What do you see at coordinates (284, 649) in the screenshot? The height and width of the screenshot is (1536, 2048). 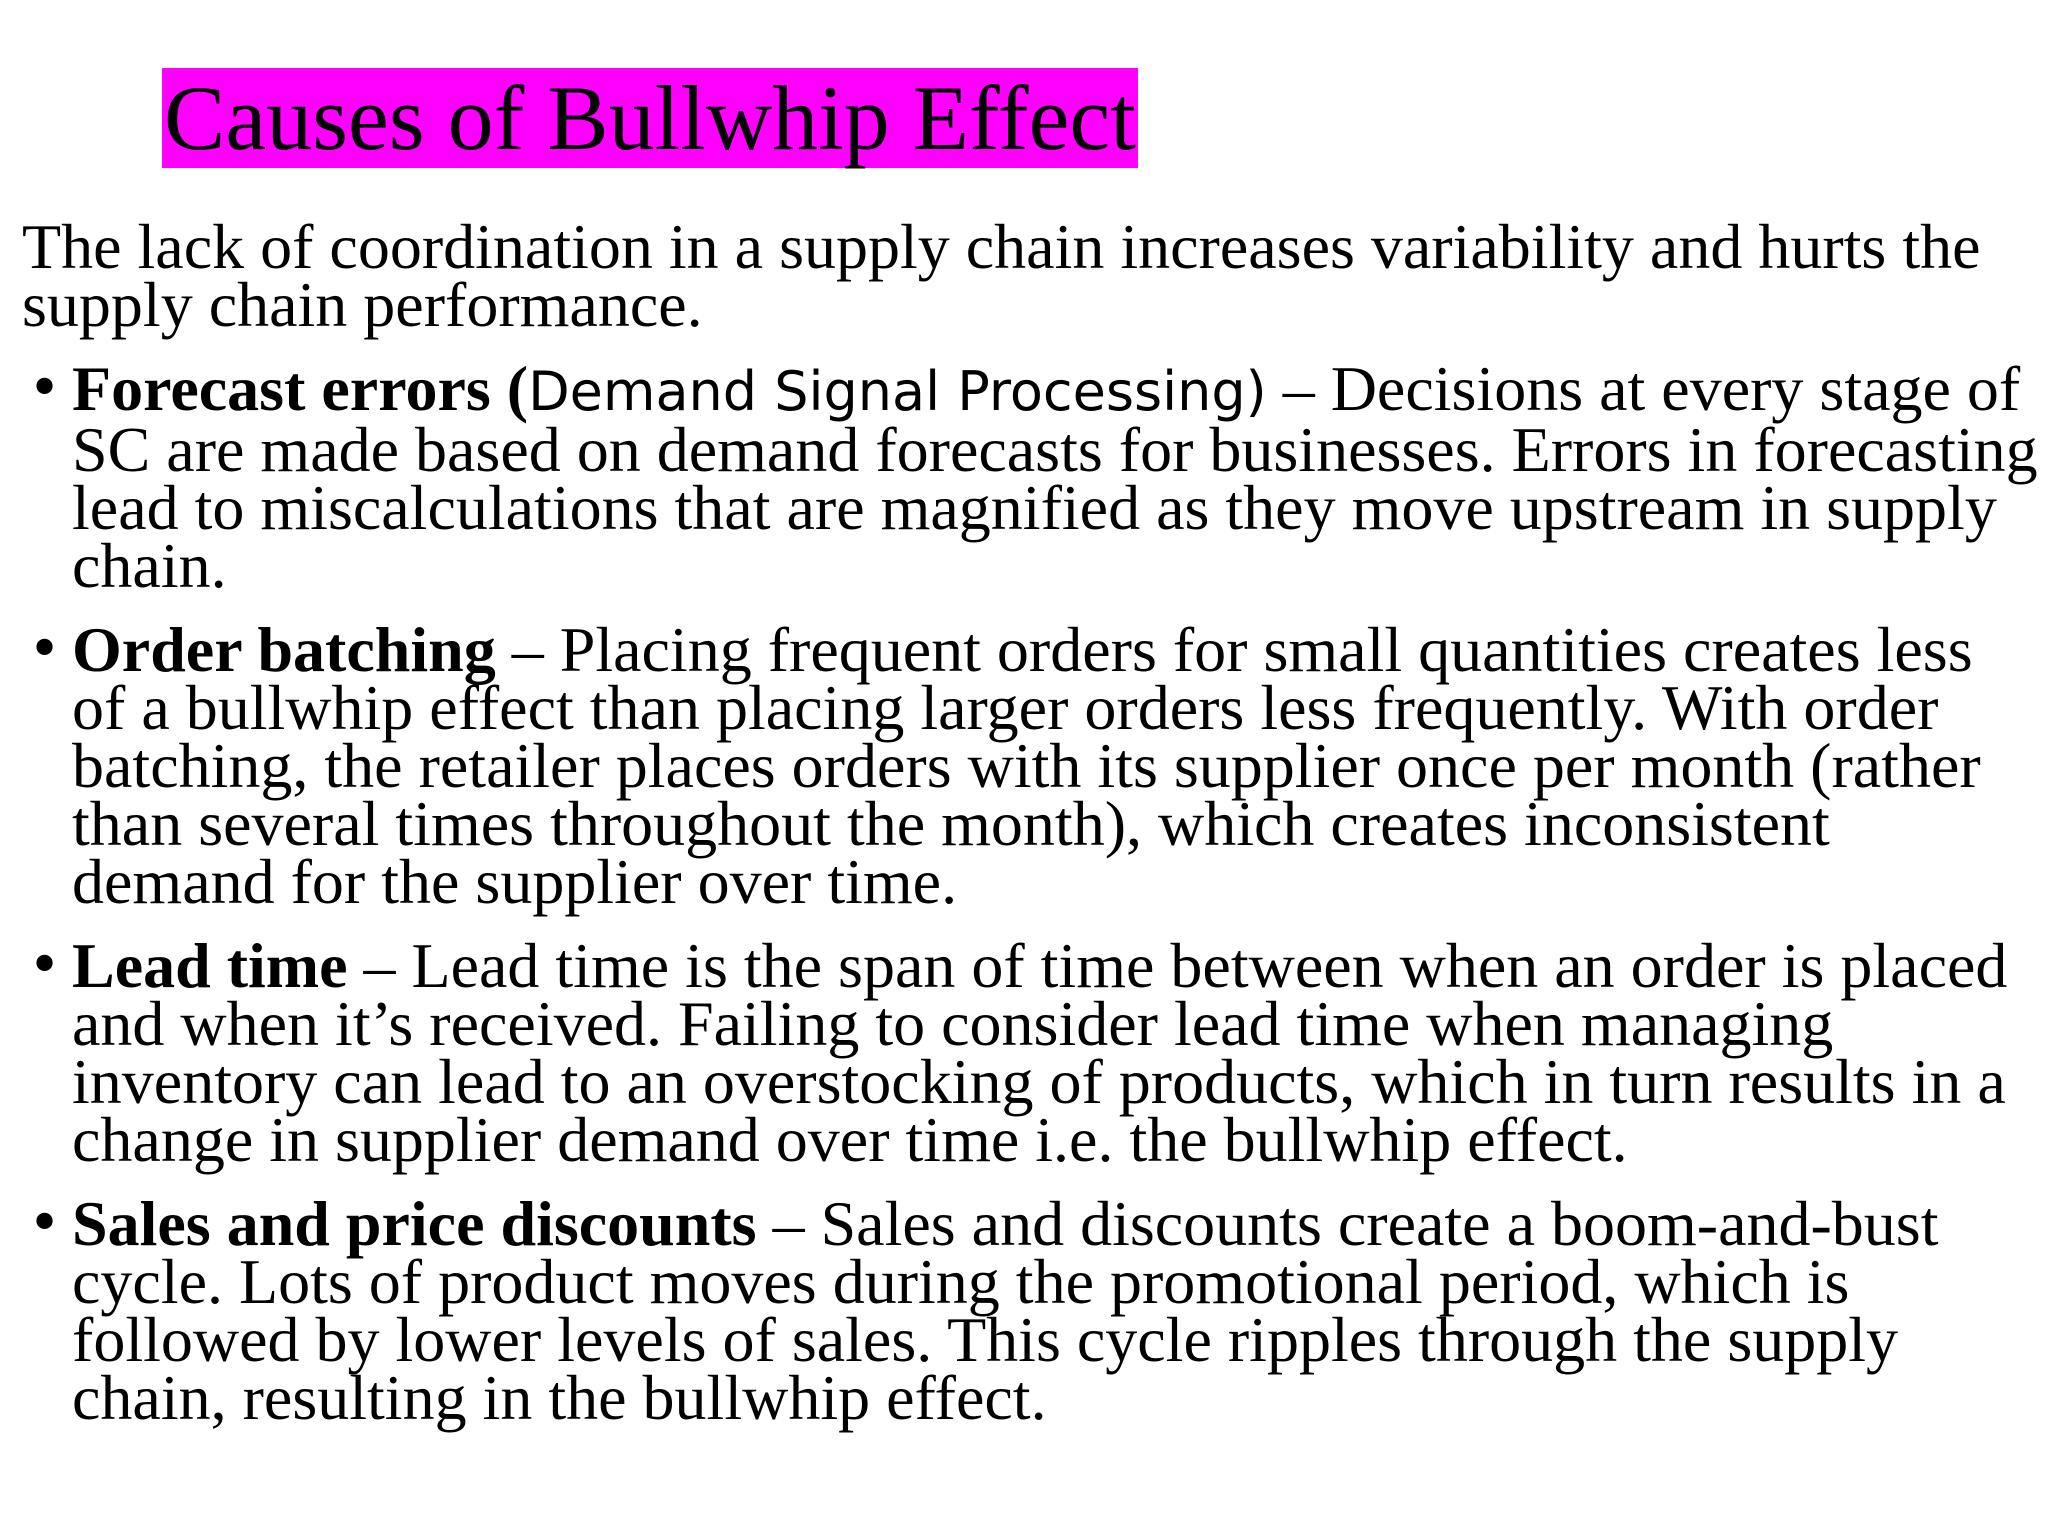 I see `bullet-term: Order batching` at bounding box center [284, 649].